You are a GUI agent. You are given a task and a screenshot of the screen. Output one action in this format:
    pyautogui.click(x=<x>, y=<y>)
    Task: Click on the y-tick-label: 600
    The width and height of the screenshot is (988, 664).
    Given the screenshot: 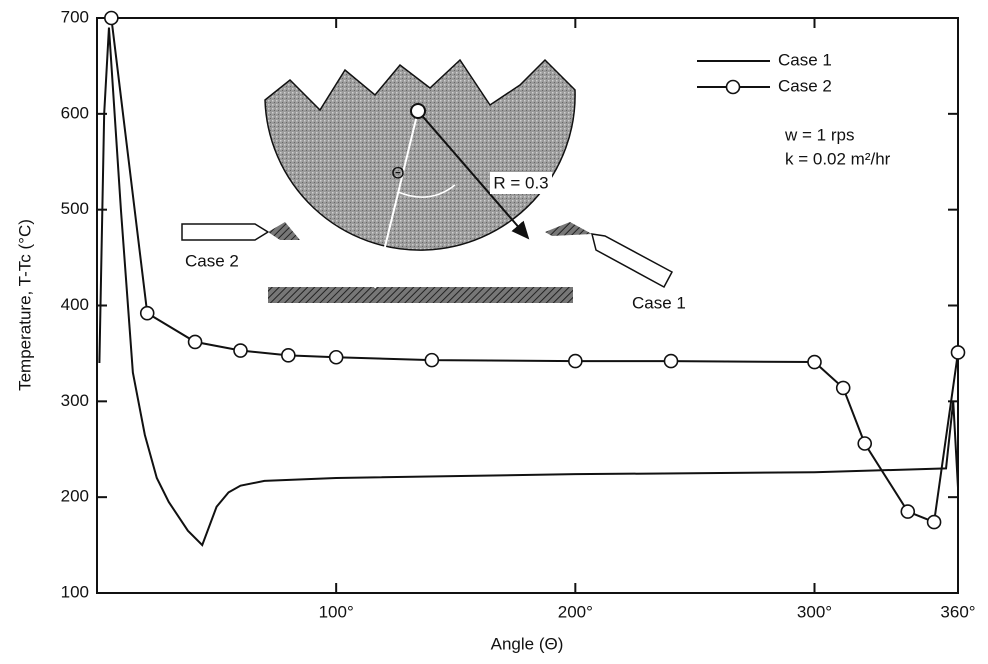 What is the action you would take?
    pyautogui.click(x=75, y=112)
    